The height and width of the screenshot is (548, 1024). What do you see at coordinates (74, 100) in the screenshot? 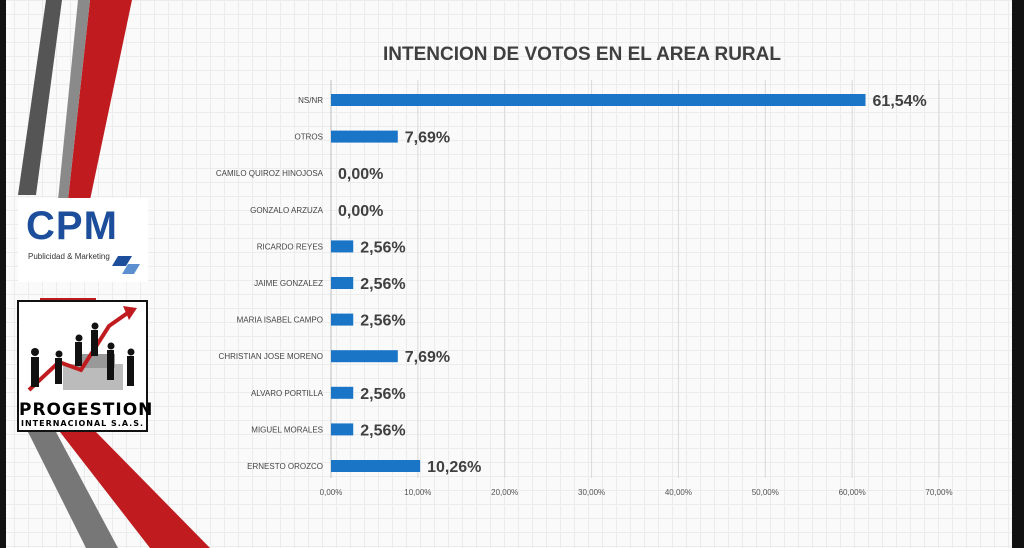
I see `gray-stripe-thin` at bounding box center [74, 100].